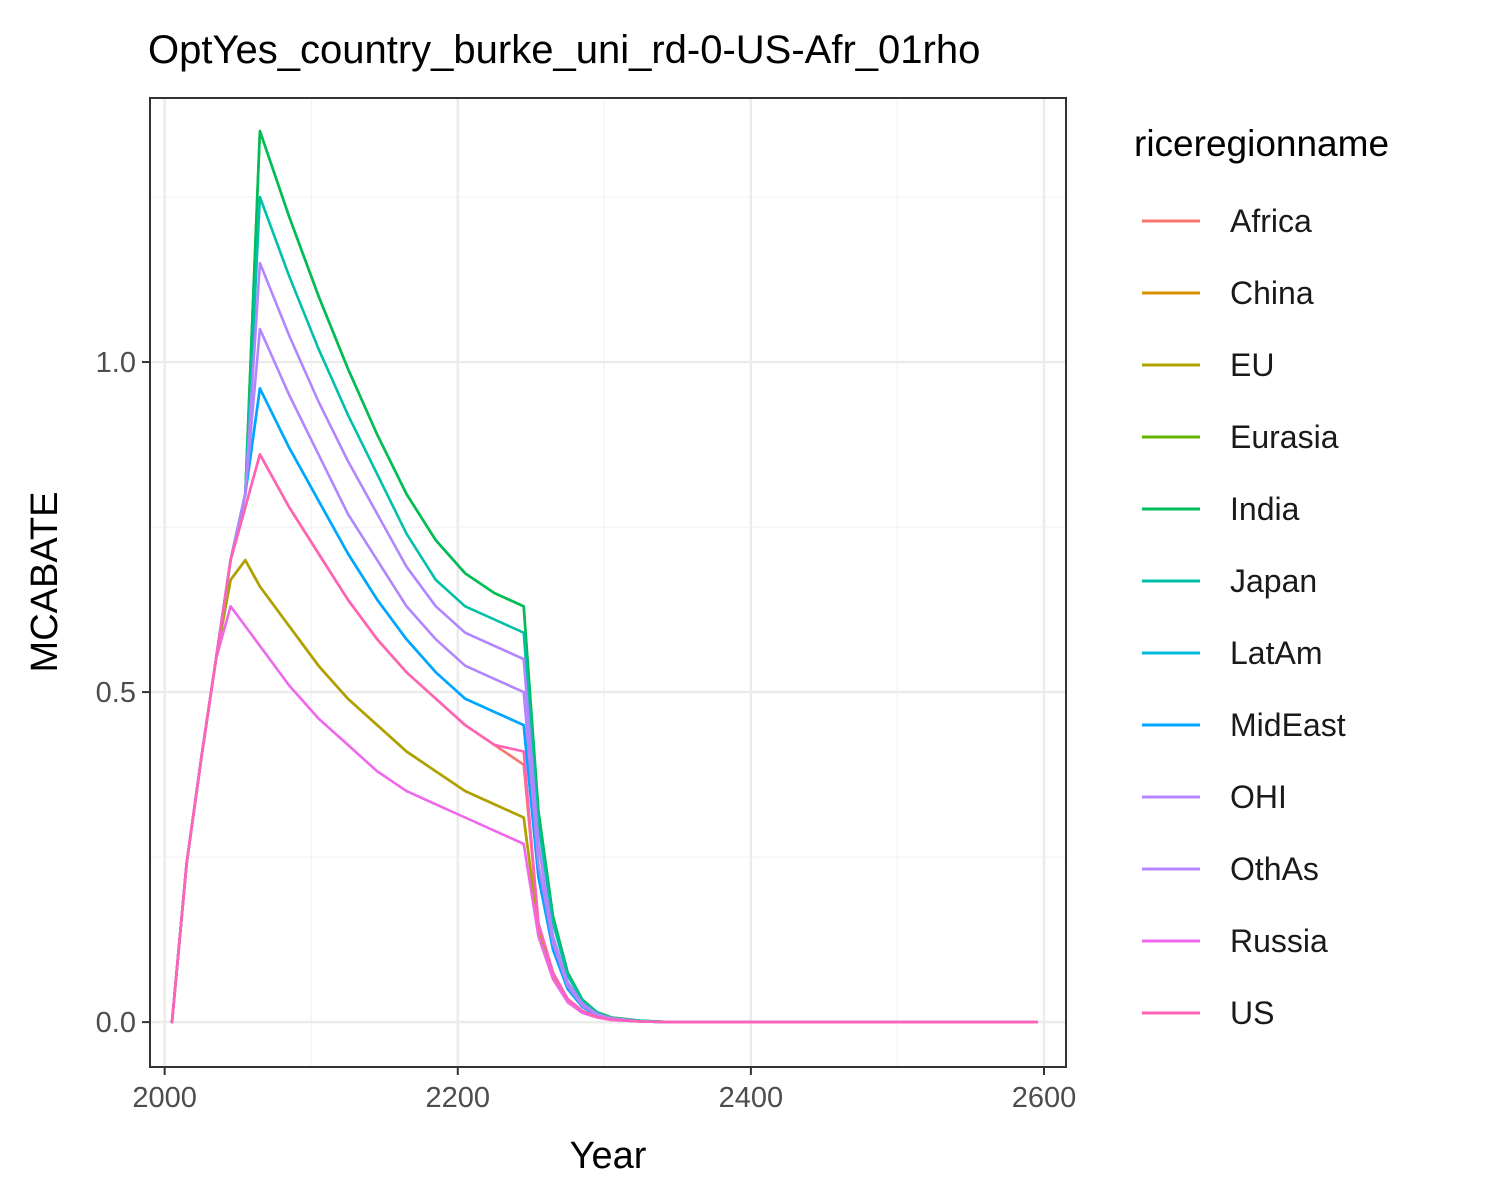 Image resolution: width=1500 pixels, height=1200 pixels. What do you see at coordinates (116, 693) in the screenshot?
I see `y-tick-label: 0.5` at bounding box center [116, 693].